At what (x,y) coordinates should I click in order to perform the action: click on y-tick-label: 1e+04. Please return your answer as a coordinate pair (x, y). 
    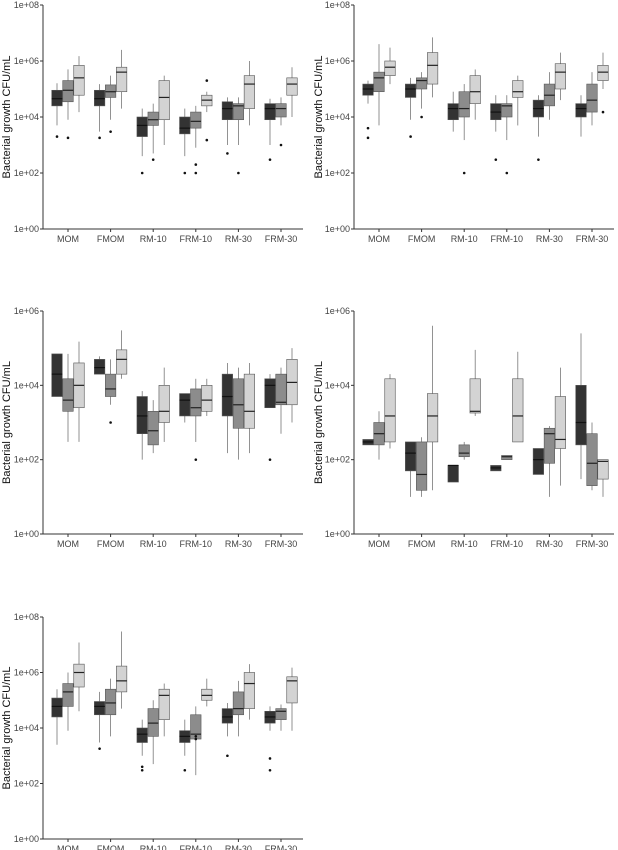
    Looking at the image, I should click on (337, 117).